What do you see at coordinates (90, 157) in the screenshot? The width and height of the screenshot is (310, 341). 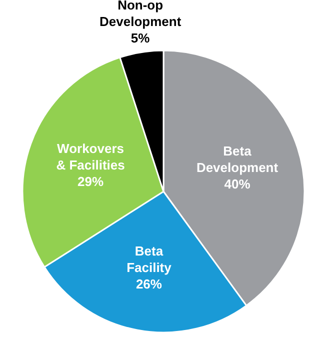 I see `slice-label: Workovers & Facilities` at bounding box center [90, 157].